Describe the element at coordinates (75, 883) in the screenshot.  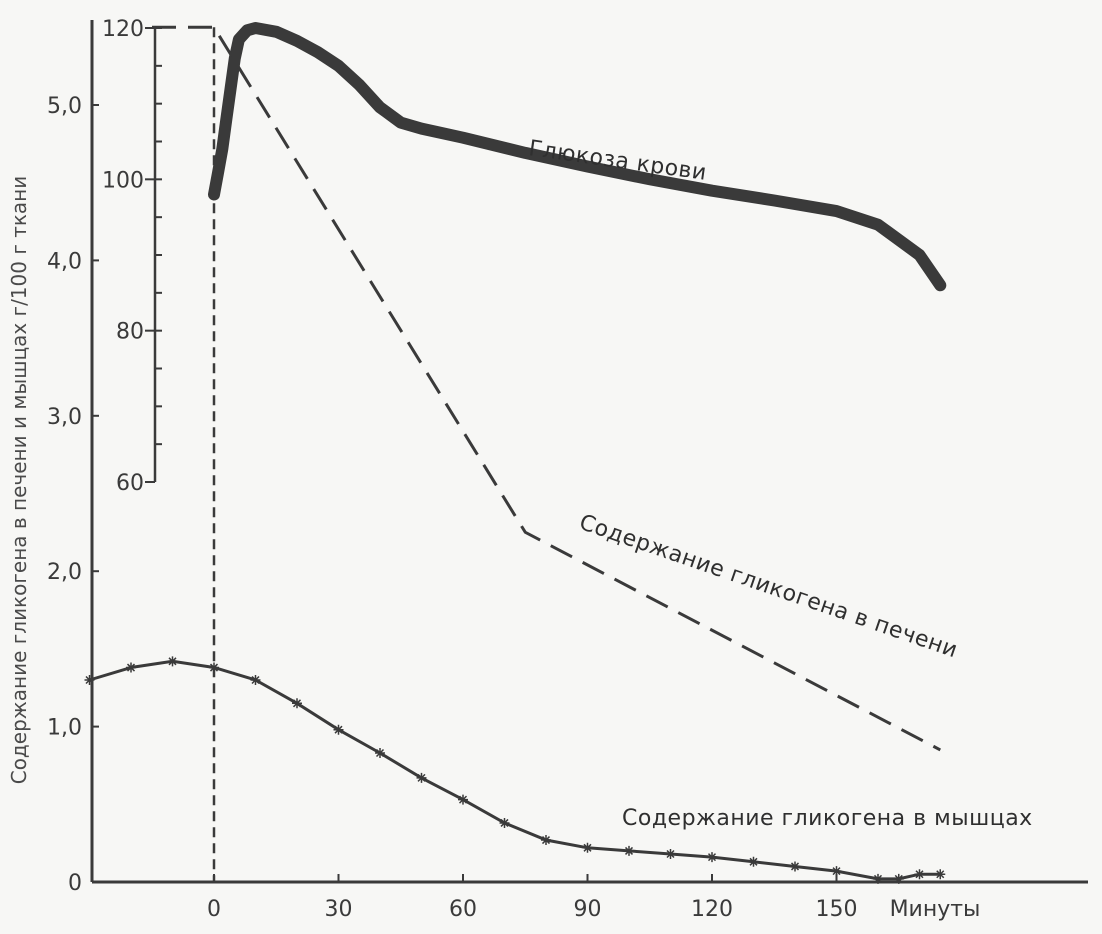
I see `y-tick-label: 0` at that location.